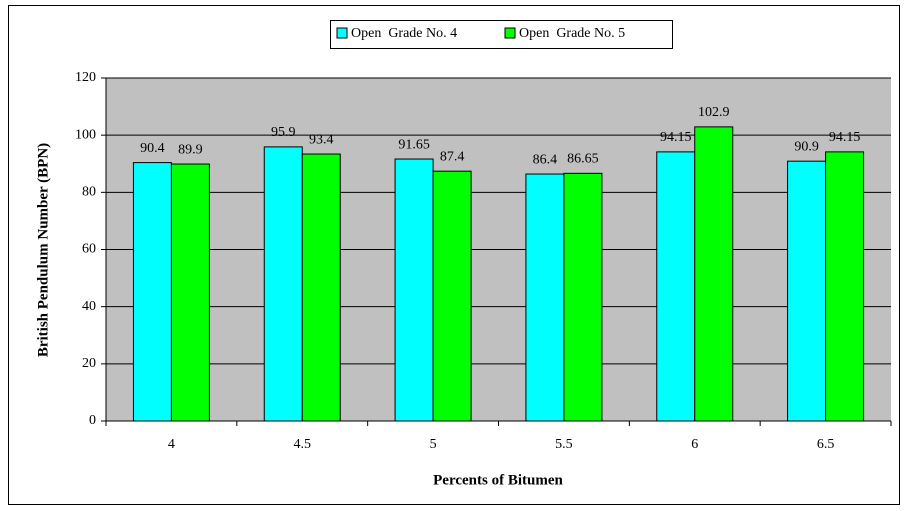 The width and height of the screenshot is (908, 511). Describe the element at coordinates (85, 134) in the screenshot. I see `y-tick-label: 100` at that location.